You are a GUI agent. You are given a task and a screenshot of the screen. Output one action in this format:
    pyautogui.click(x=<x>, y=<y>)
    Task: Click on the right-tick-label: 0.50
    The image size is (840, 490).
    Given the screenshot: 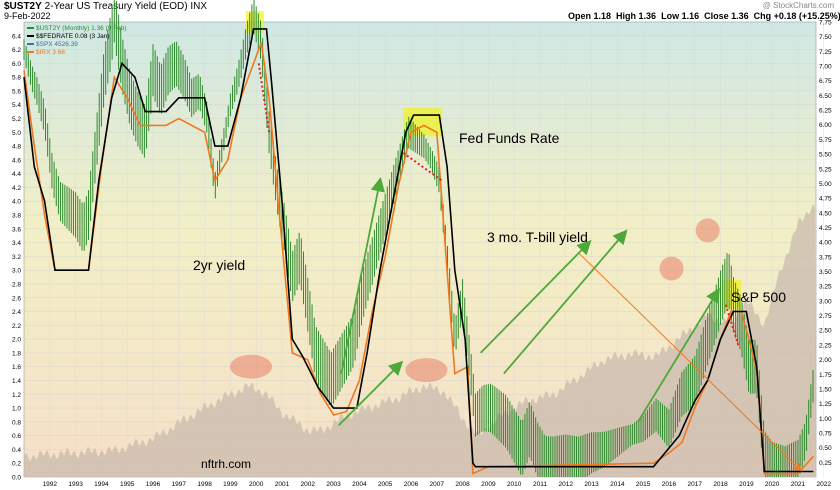 What is the action you would take?
    pyautogui.click(x=825, y=448)
    